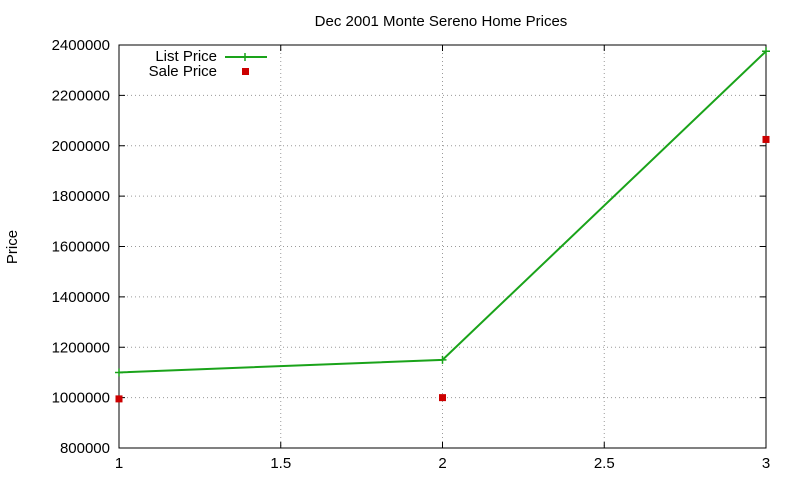  What do you see at coordinates (766, 463) in the screenshot?
I see `x-tick-label: 3` at bounding box center [766, 463].